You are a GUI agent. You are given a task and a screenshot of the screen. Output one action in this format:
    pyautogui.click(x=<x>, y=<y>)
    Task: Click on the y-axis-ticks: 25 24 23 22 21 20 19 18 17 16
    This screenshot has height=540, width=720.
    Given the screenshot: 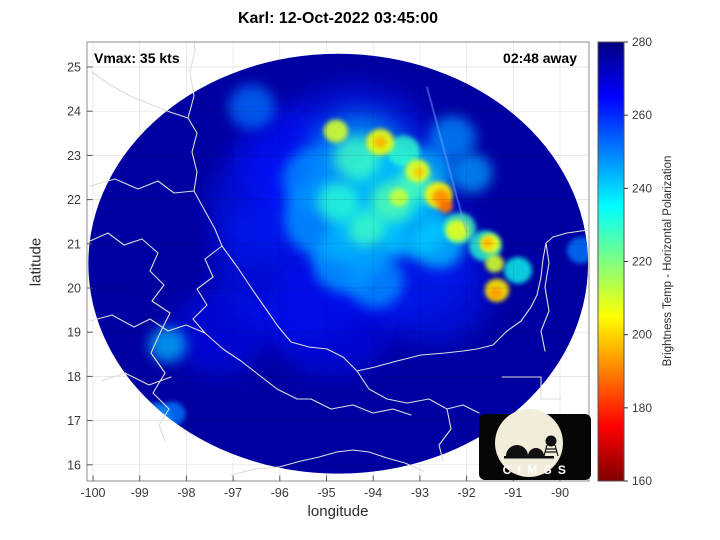 What is the action you would take?
    pyautogui.click(x=80, y=266)
    